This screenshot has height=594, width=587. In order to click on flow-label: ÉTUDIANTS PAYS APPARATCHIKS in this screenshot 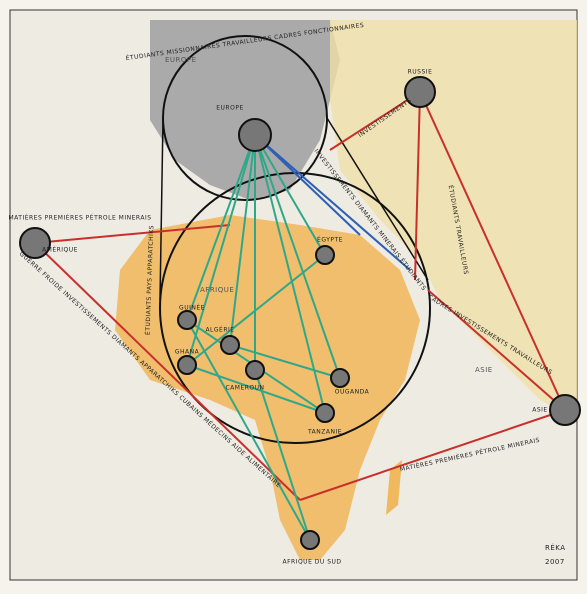, I will do `click(150, 280)`.